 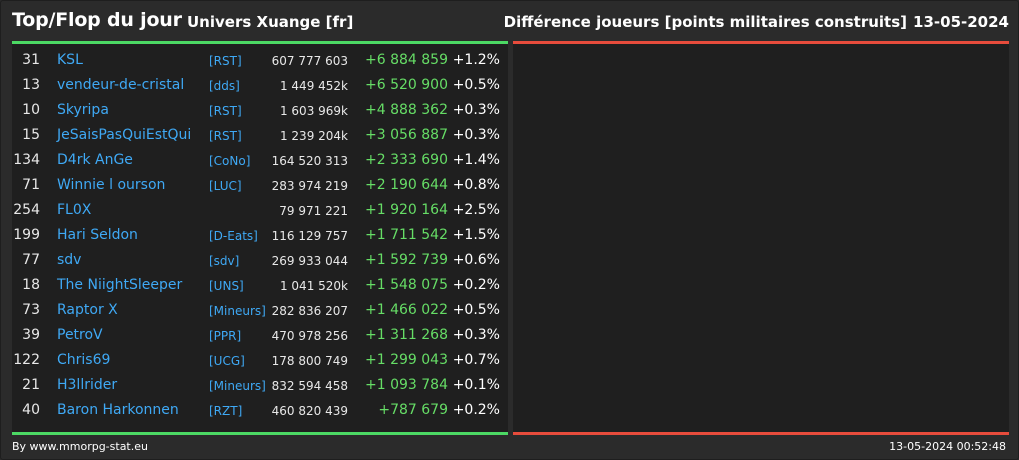 I want to click on player-points: 178 800 749, so click(x=309, y=361).